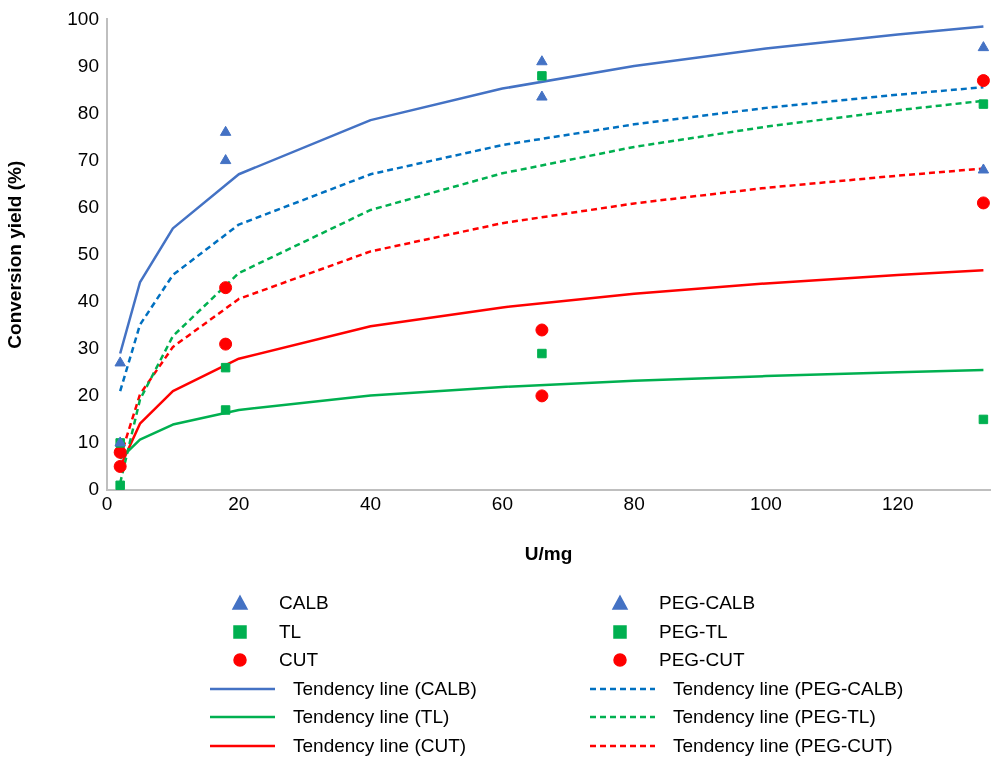  Describe the element at coordinates (88, 206) in the screenshot. I see `y-tick-label: 60` at that location.